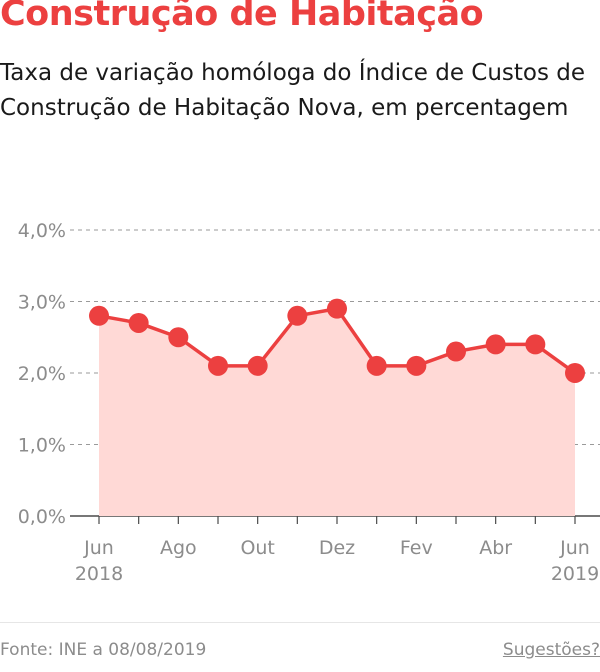 The height and width of the screenshot is (672, 600). What do you see at coordinates (99, 574) in the screenshot?
I see `x-tick-sublabel: 2018` at bounding box center [99, 574].